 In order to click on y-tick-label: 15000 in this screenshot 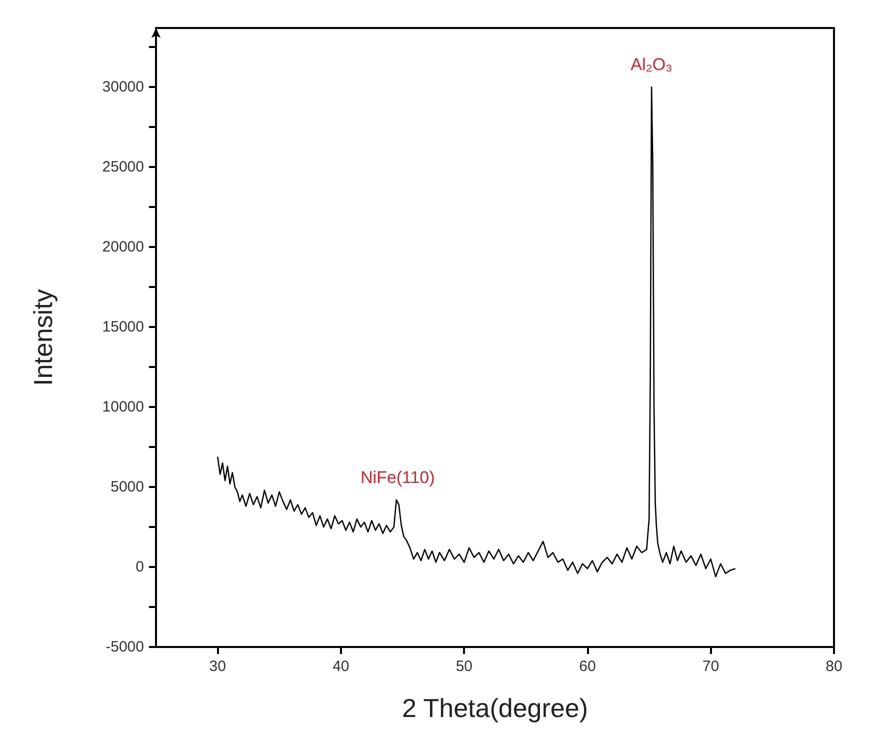, I will do `click(123, 327)`.